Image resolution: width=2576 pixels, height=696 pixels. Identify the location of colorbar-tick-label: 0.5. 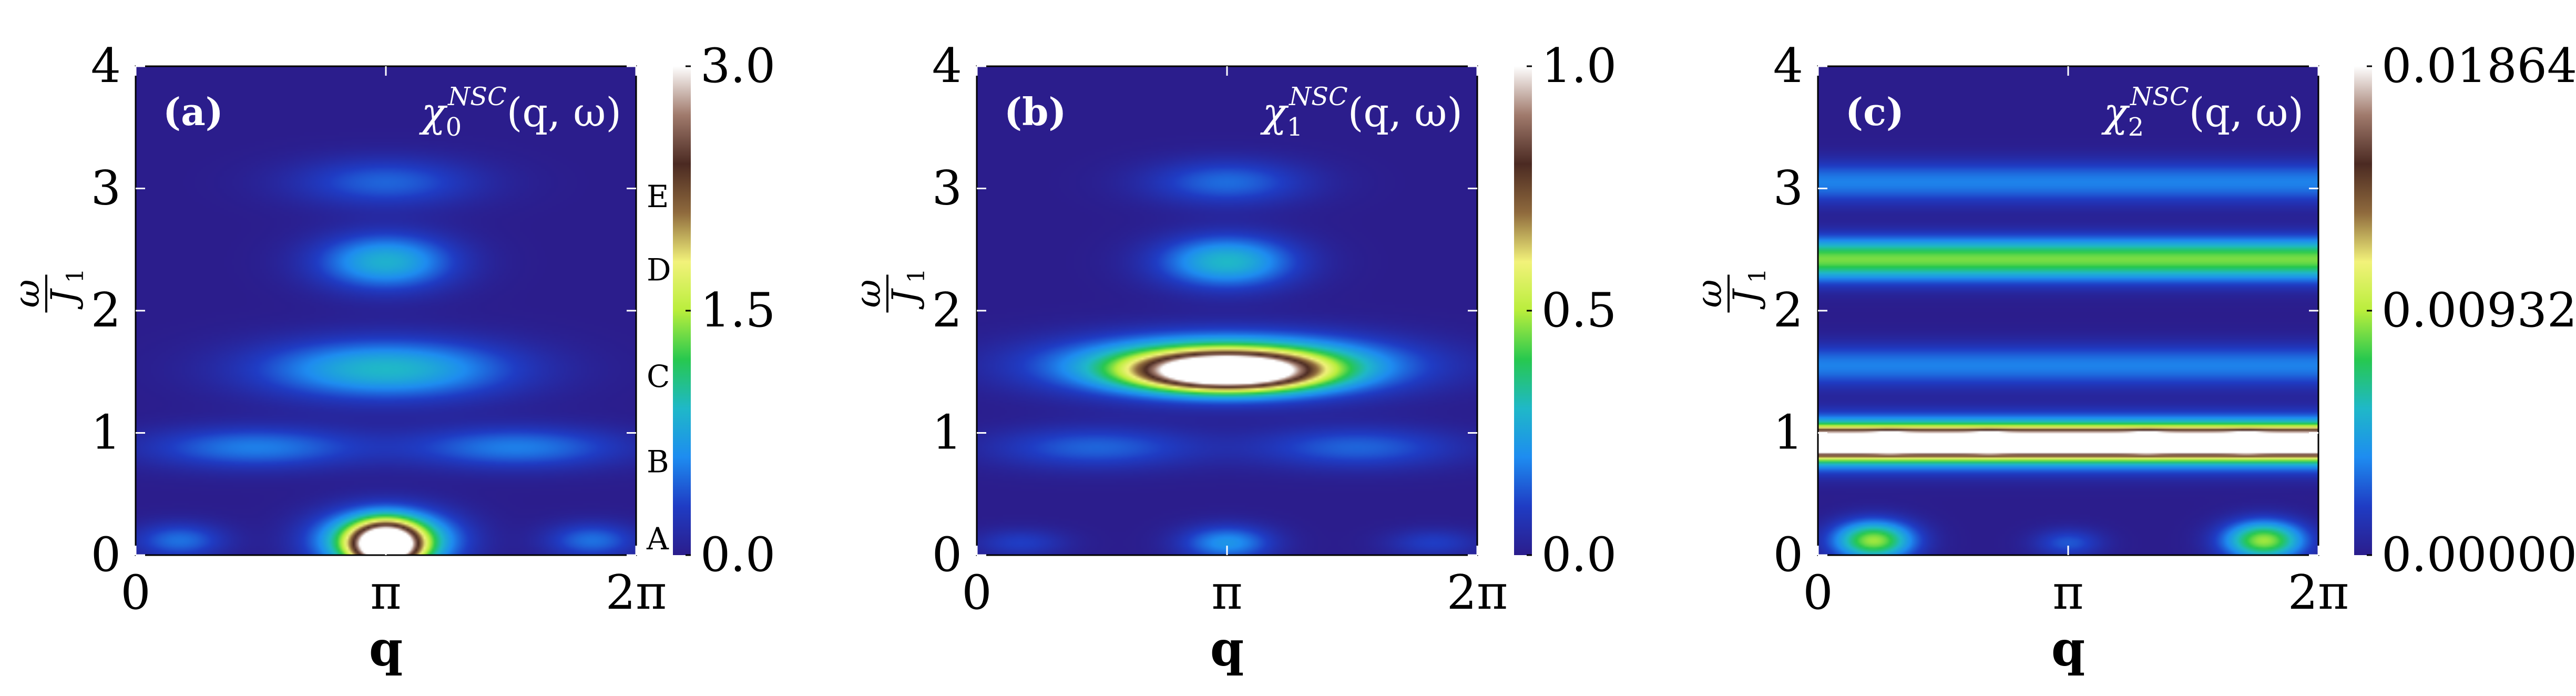
(1579, 310).